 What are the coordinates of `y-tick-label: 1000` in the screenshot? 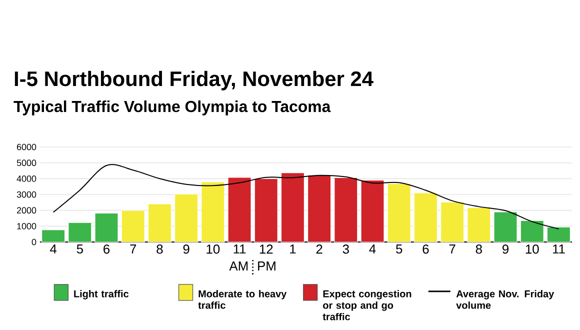 It's located at (26, 226).